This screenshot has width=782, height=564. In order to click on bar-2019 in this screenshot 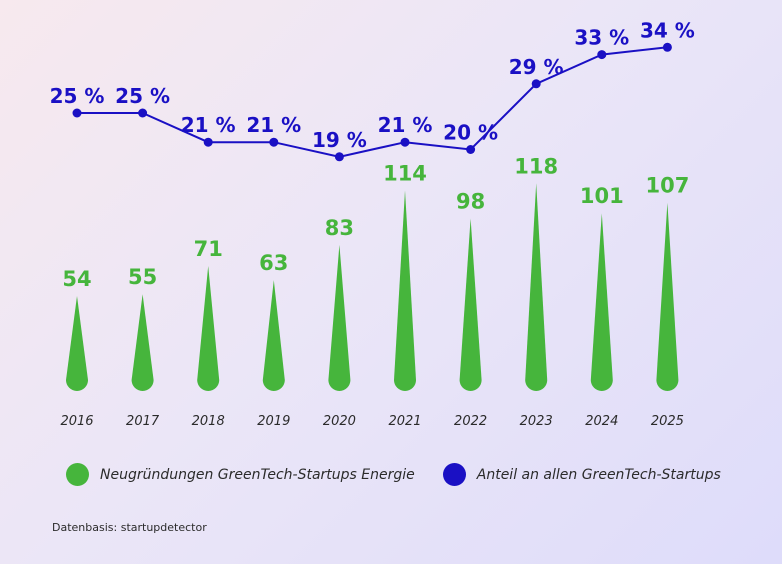, I will do `click(273, 335)`.